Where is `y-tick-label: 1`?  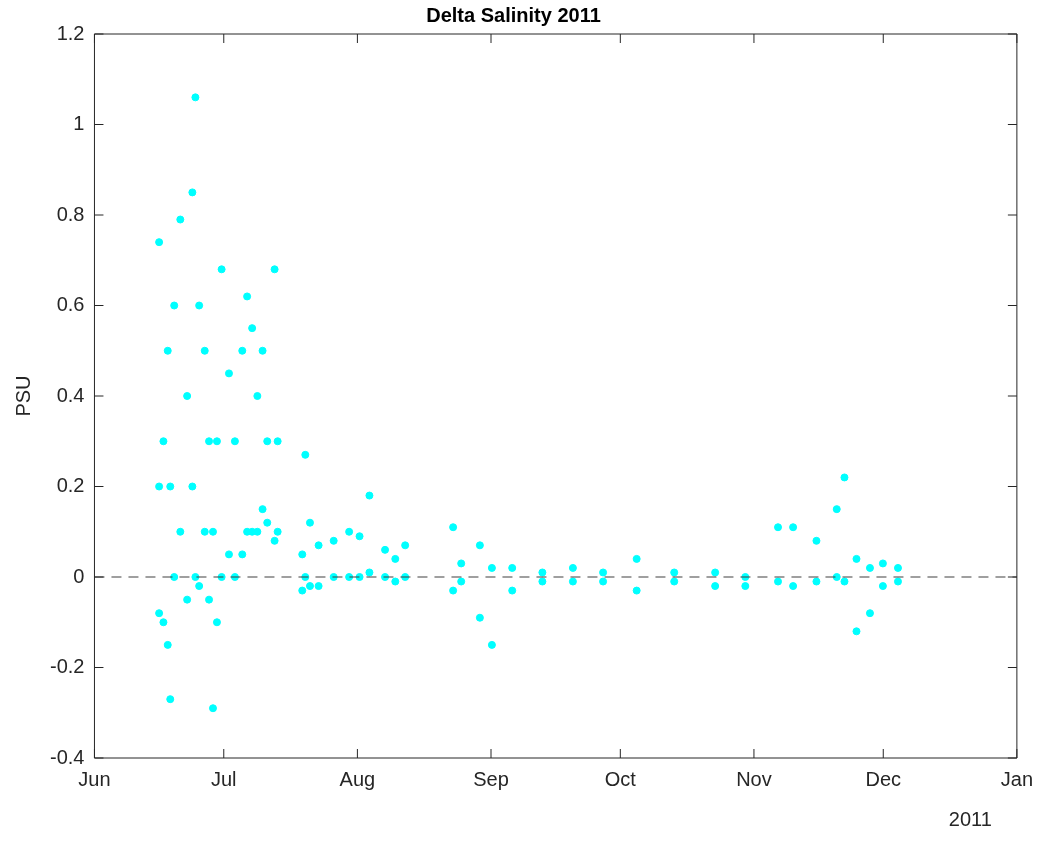
y-tick-label: 1 is located at coordinates (79, 123).